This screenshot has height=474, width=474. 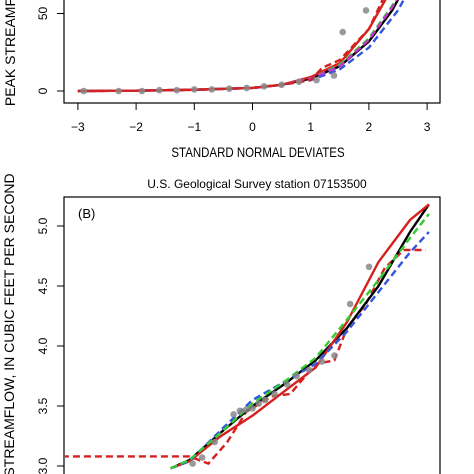 What do you see at coordinates (10, 53) in the screenshot?
I see `y-axis-label-top: PEAK STREAMF` at bounding box center [10, 53].